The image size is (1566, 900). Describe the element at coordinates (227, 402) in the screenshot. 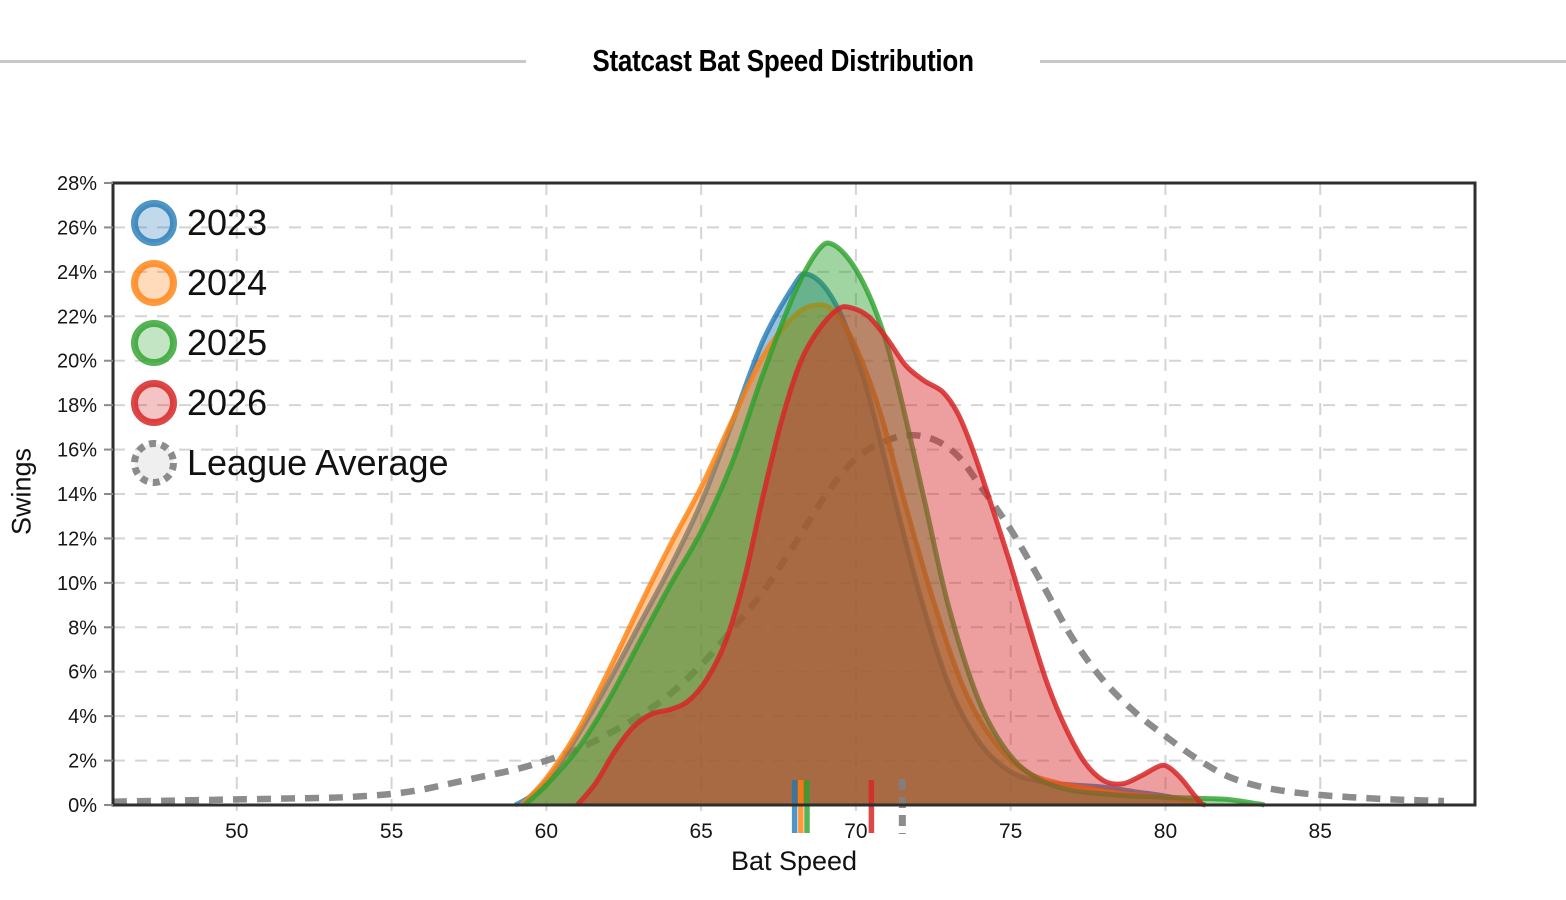

I see `legend-label: 2026` at that location.